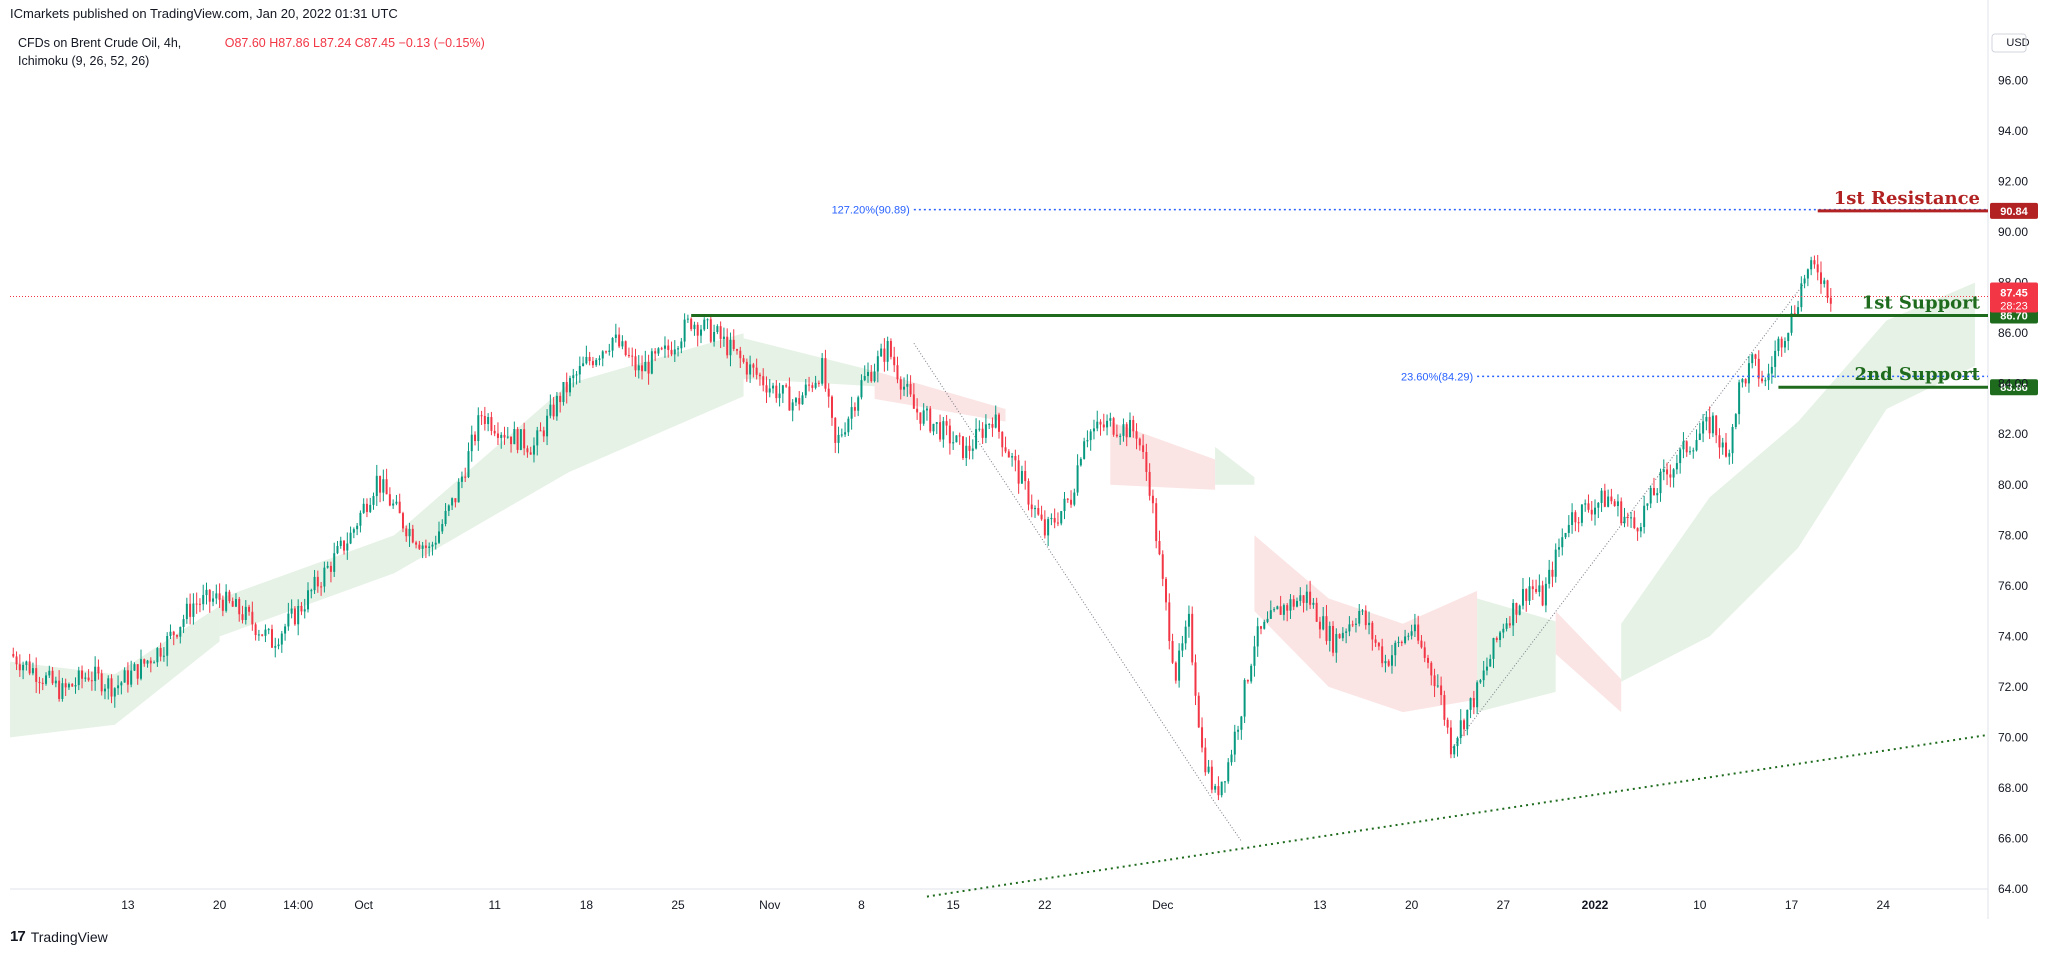 The width and height of the screenshot is (2047, 954). Describe the element at coordinates (2014, 388) in the screenshot. I see `level-price-tag-text-2: 83.86` at that location.